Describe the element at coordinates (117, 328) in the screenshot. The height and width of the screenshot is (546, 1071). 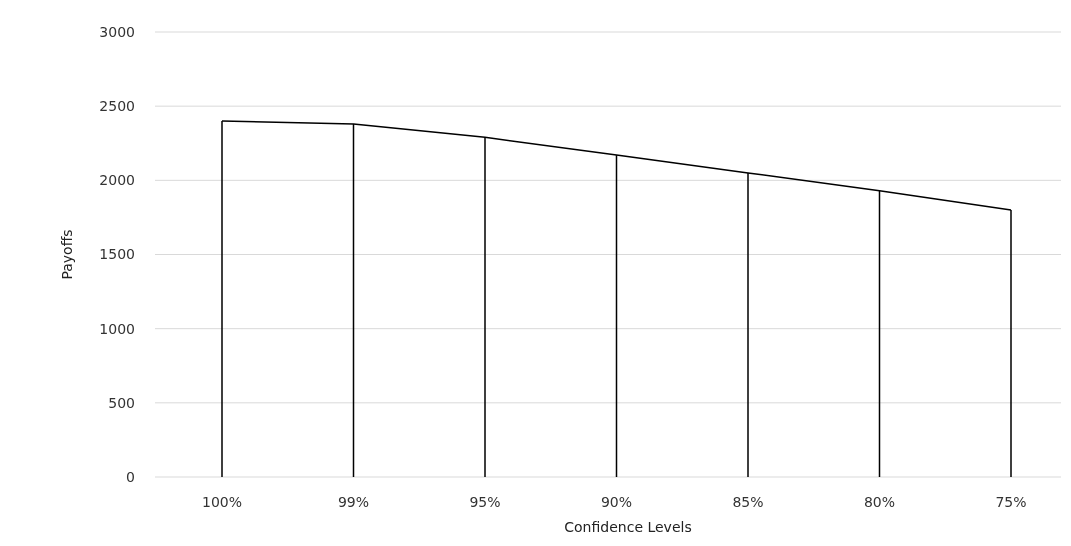
I see `y-tick-label: 1000` at that location.